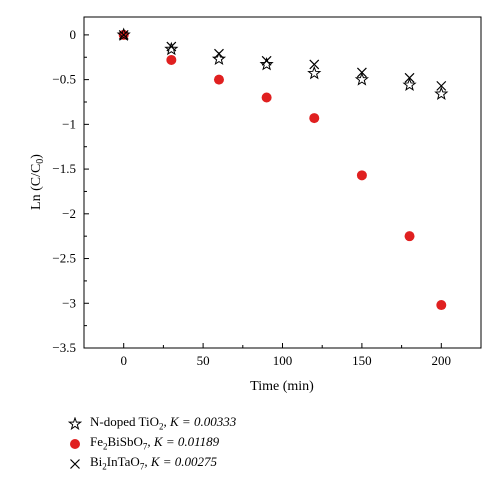  Describe the element at coordinates (203, 360) in the screenshot. I see `x-tick-label: 50` at that location.